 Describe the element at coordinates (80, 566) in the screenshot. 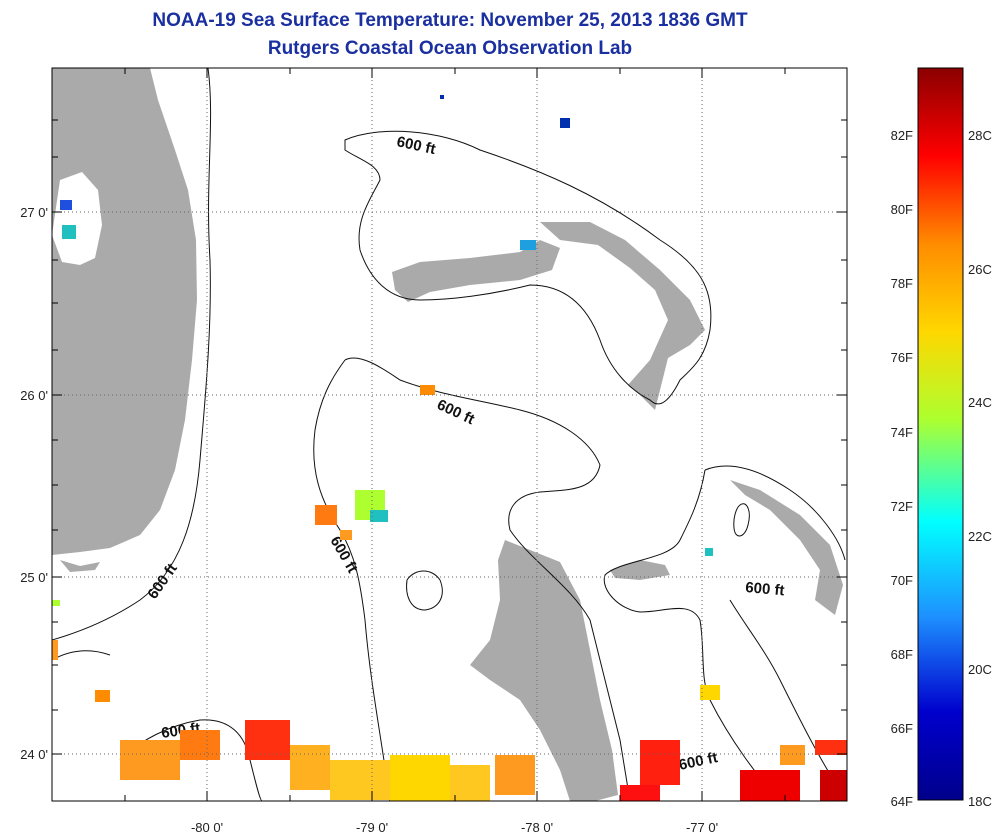

I see `florida-keys` at that location.